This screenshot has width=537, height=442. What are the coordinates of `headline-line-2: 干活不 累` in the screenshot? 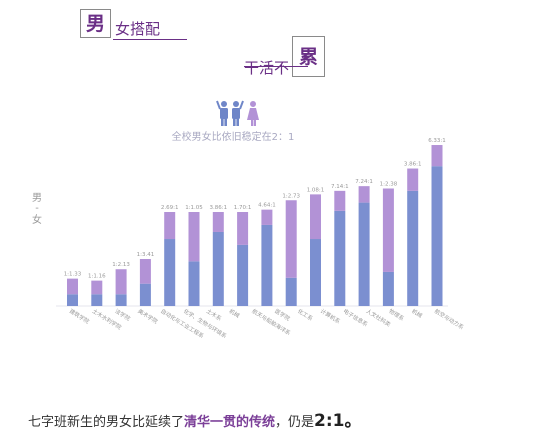 It's located at (285, 56).